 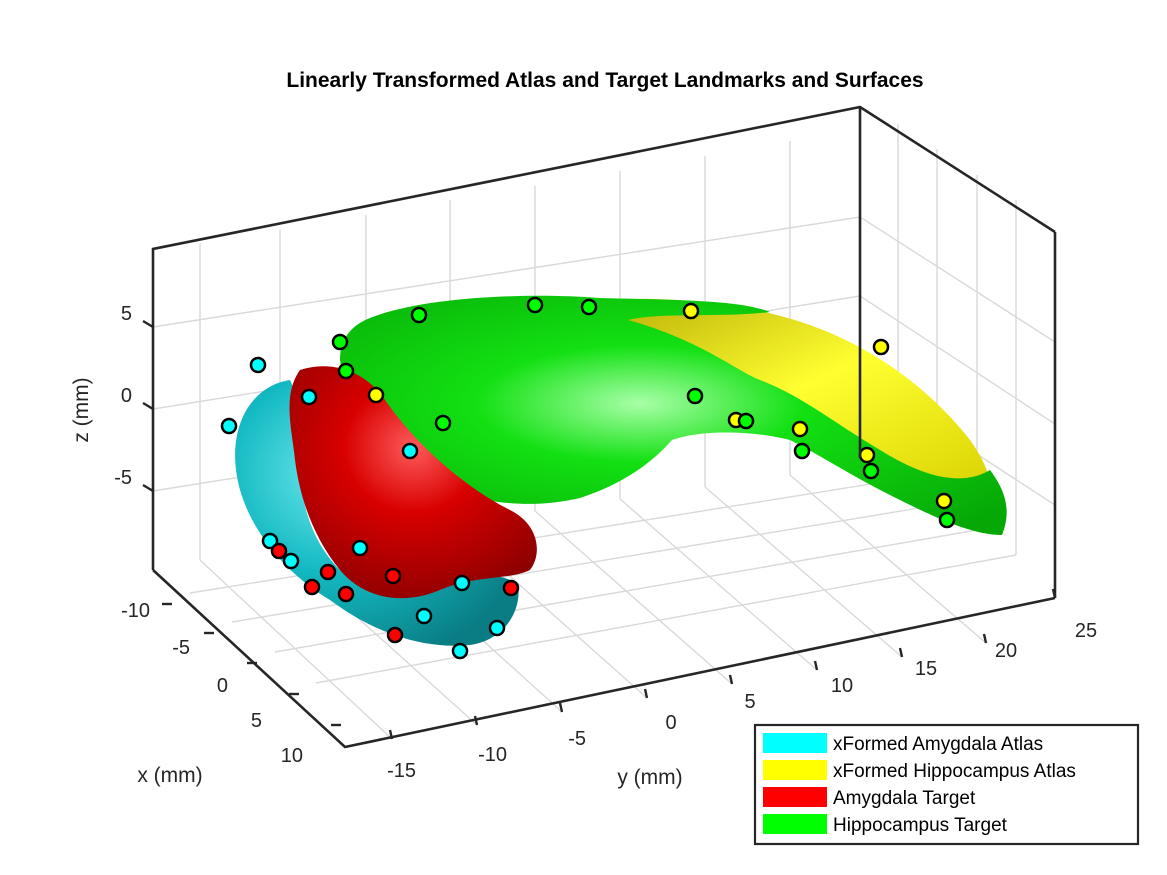 What do you see at coordinates (649, 777) in the screenshot?
I see `y-axis-label: y (mm)` at bounding box center [649, 777].